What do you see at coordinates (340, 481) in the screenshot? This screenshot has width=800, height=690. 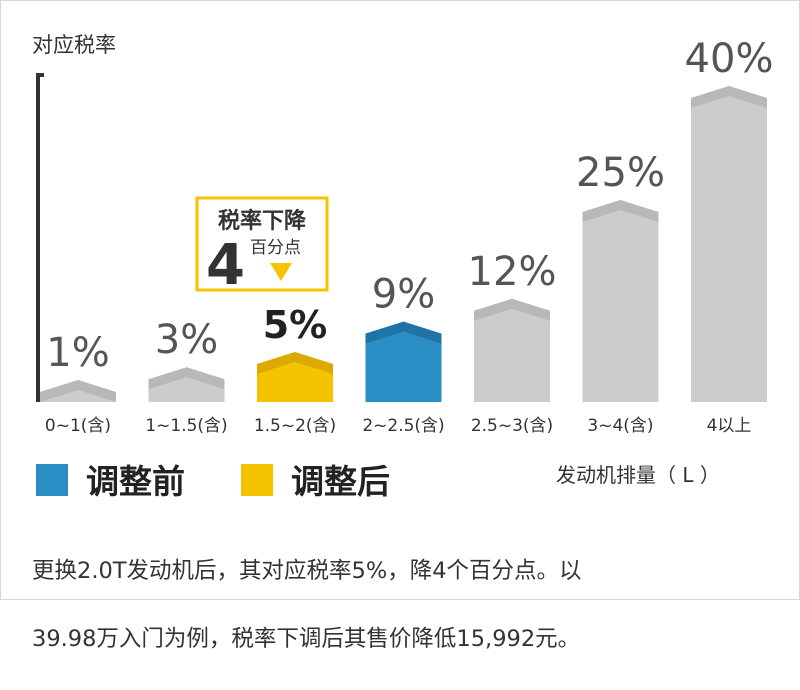 I see `legend-label-after: 调整后` at bounding box center [340, 481].